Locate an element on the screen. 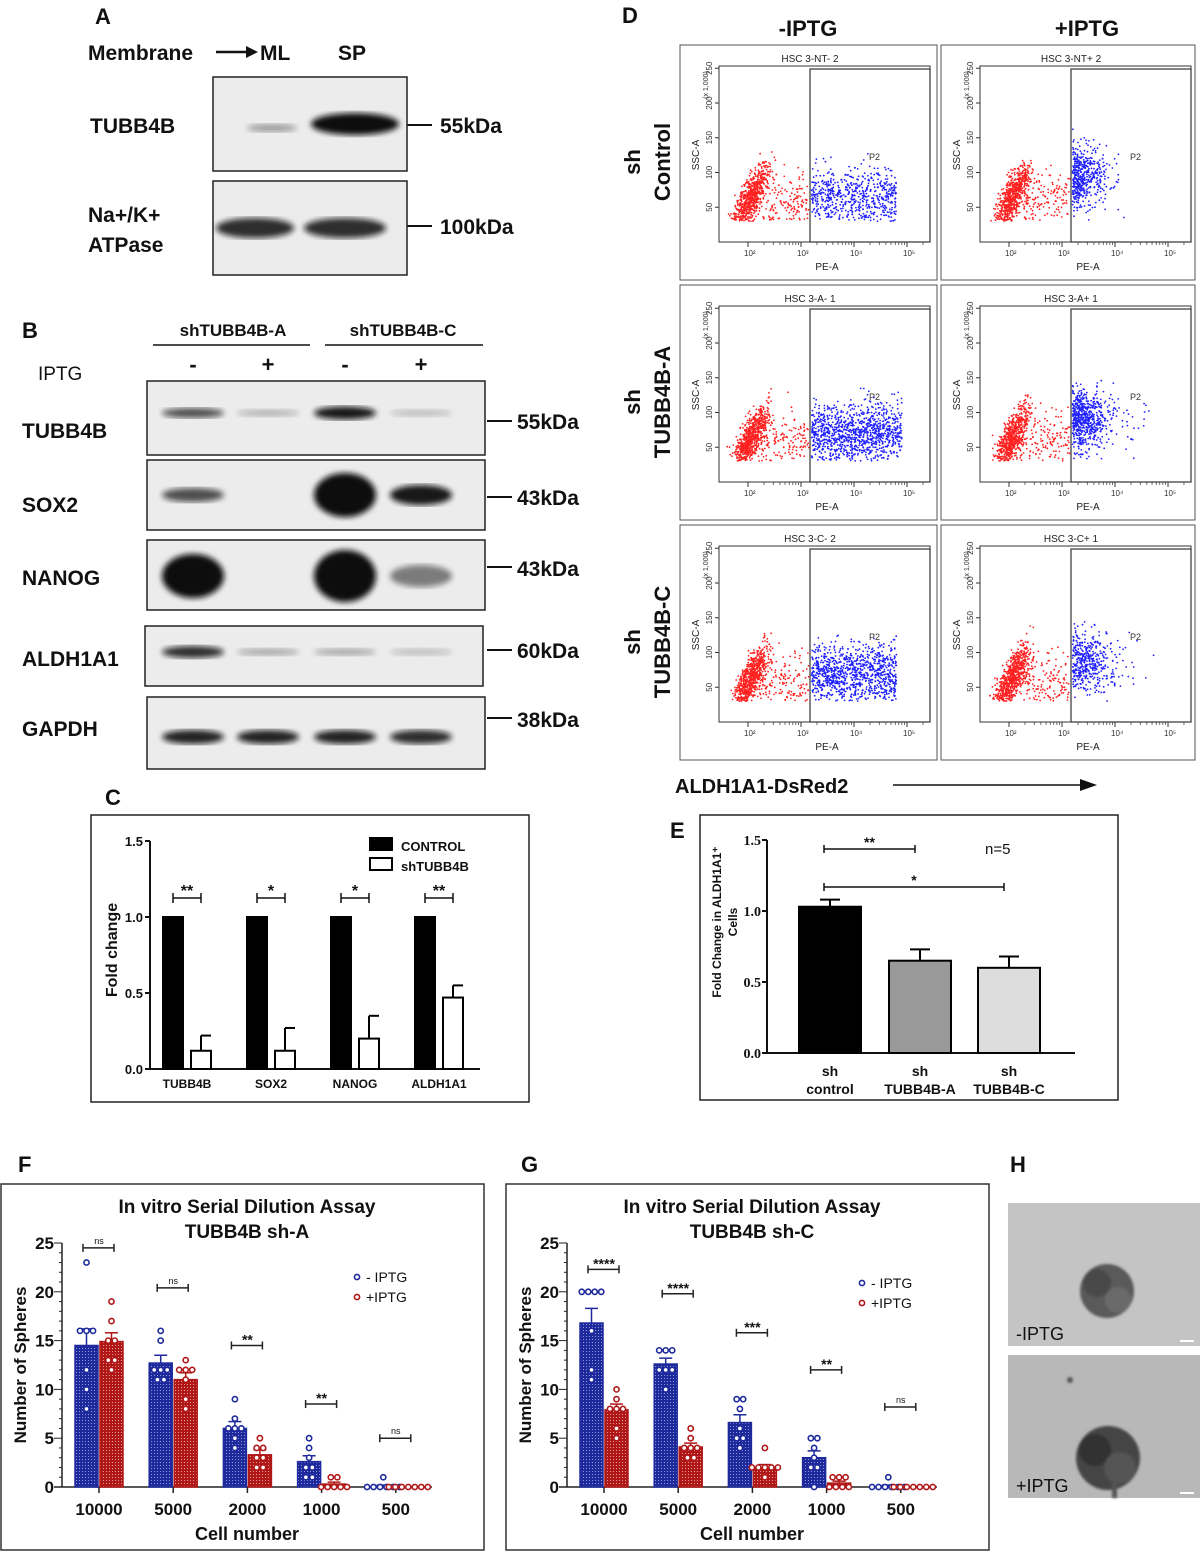  protein-band is located at coordinates (345, 652).